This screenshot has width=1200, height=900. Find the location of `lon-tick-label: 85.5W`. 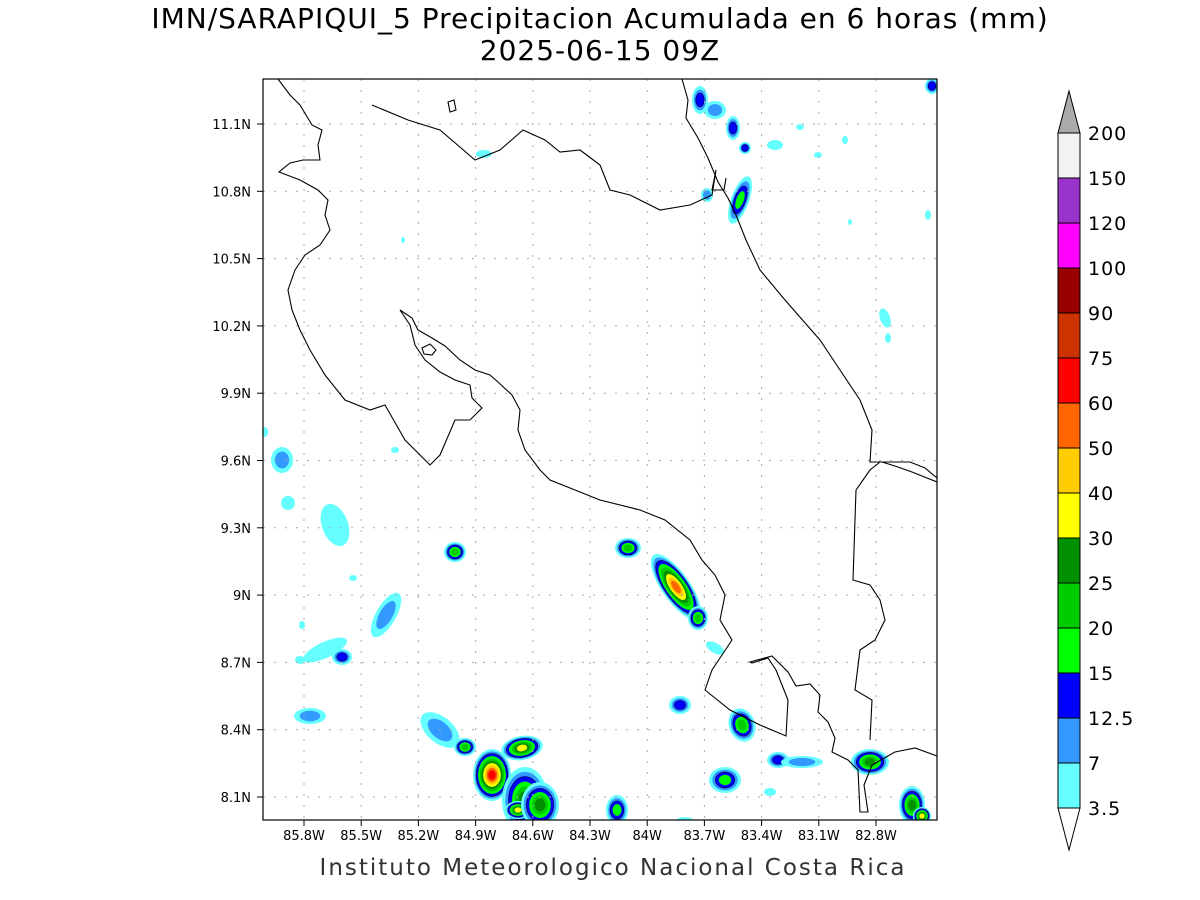

lon-tick-label: 85.5W is located at coordinates (361, 836).